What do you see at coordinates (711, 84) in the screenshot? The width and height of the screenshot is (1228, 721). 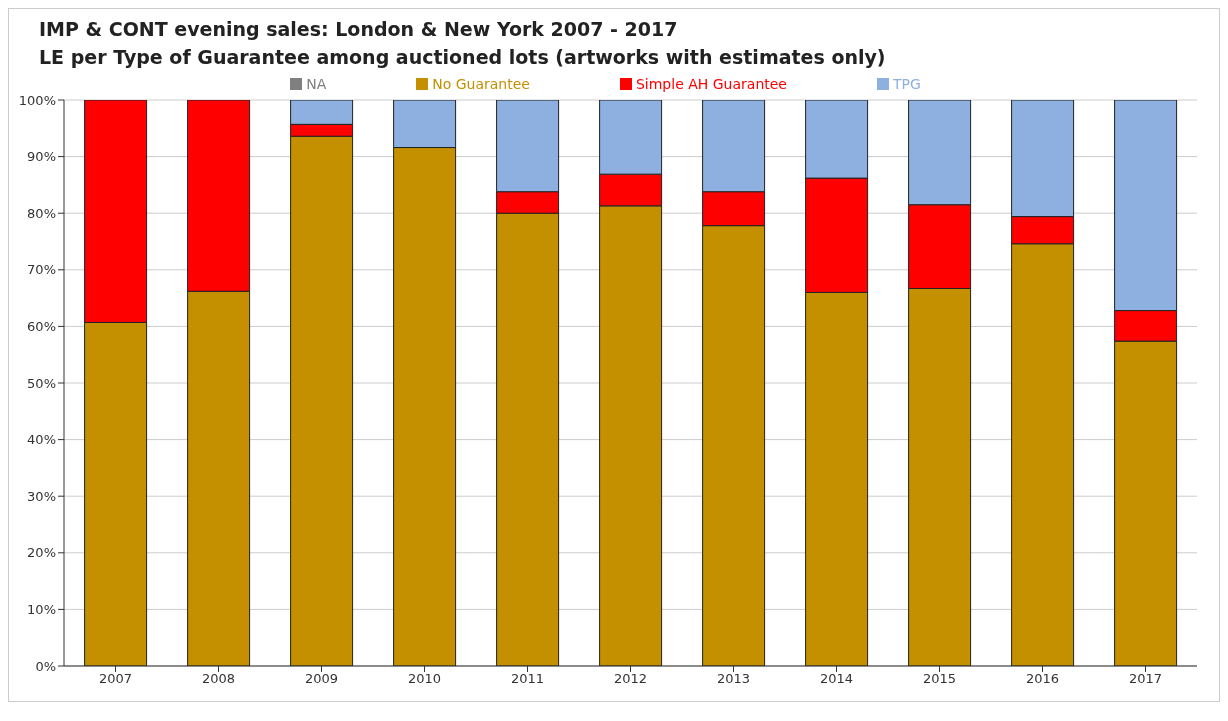 I see `legend-label: Simple AH Guarantee` at bounding box center [711, 84].